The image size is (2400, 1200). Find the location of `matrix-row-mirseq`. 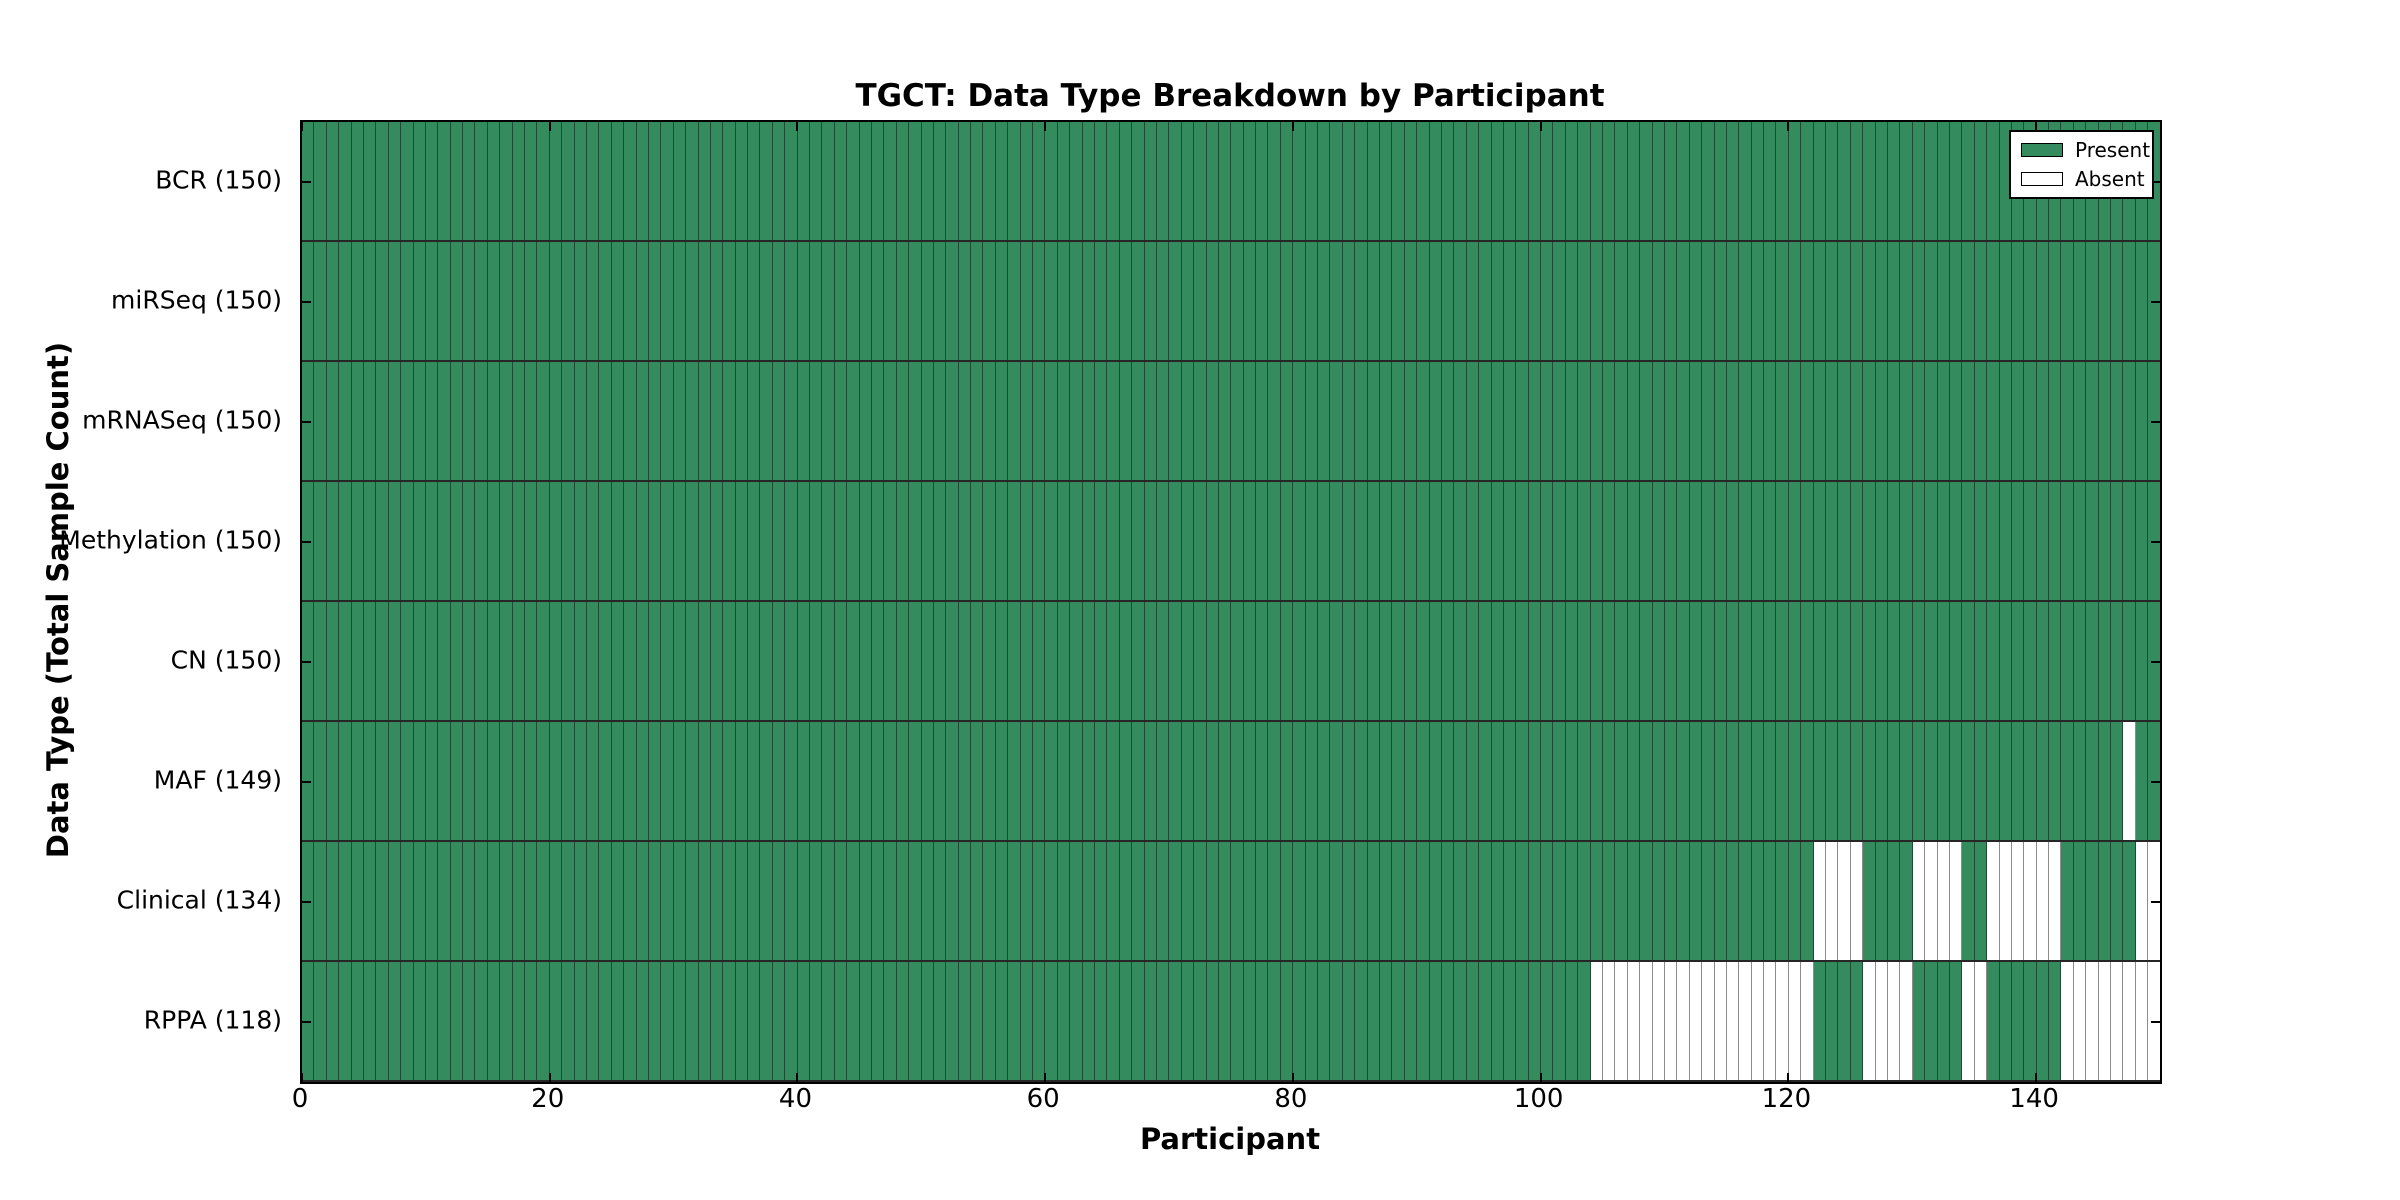

matrix-row-mirseq is located at coordinates (1231, 302).